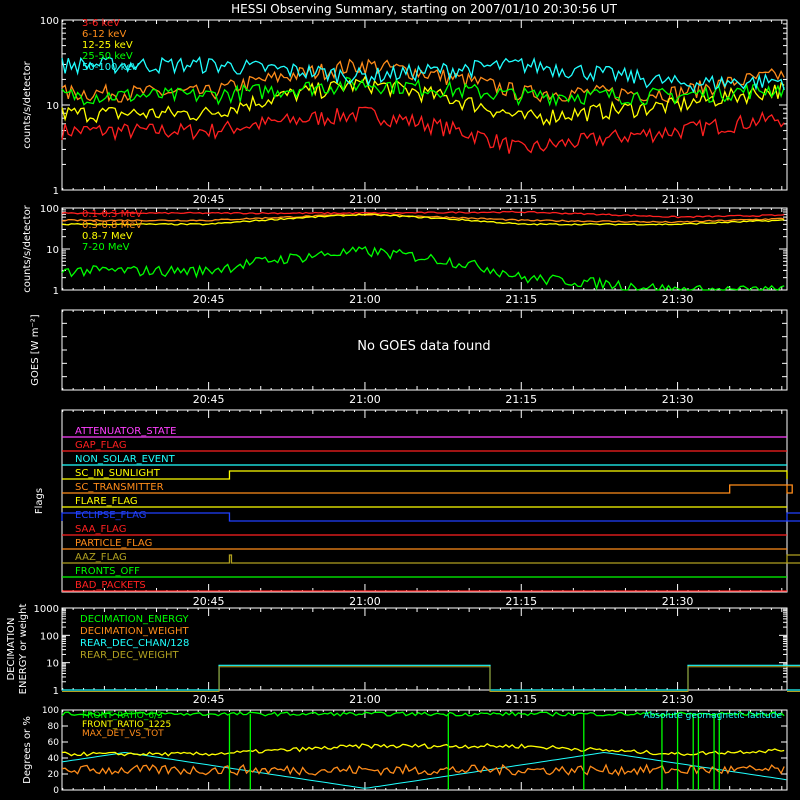 The height and width of the screenshot is (800, 800). I want to click on legend-entry: DECIMATION_ENERGY, so click(134, 619).